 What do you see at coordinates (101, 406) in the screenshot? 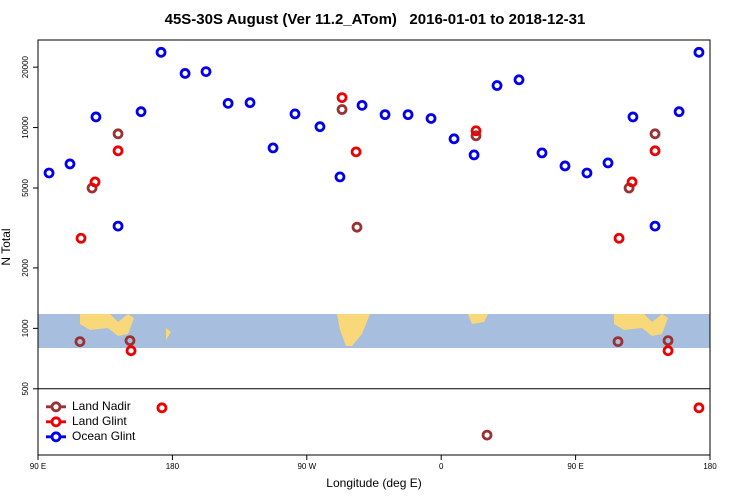
I see `legend-label: Land Nadir` at bounding box center [101, 406].